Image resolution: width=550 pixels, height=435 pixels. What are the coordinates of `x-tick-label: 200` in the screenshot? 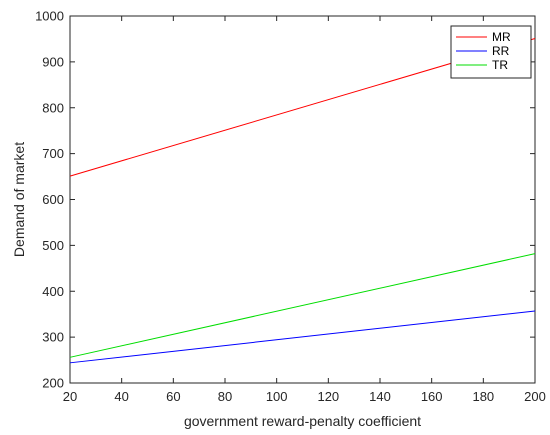 It's located at (535, 396).